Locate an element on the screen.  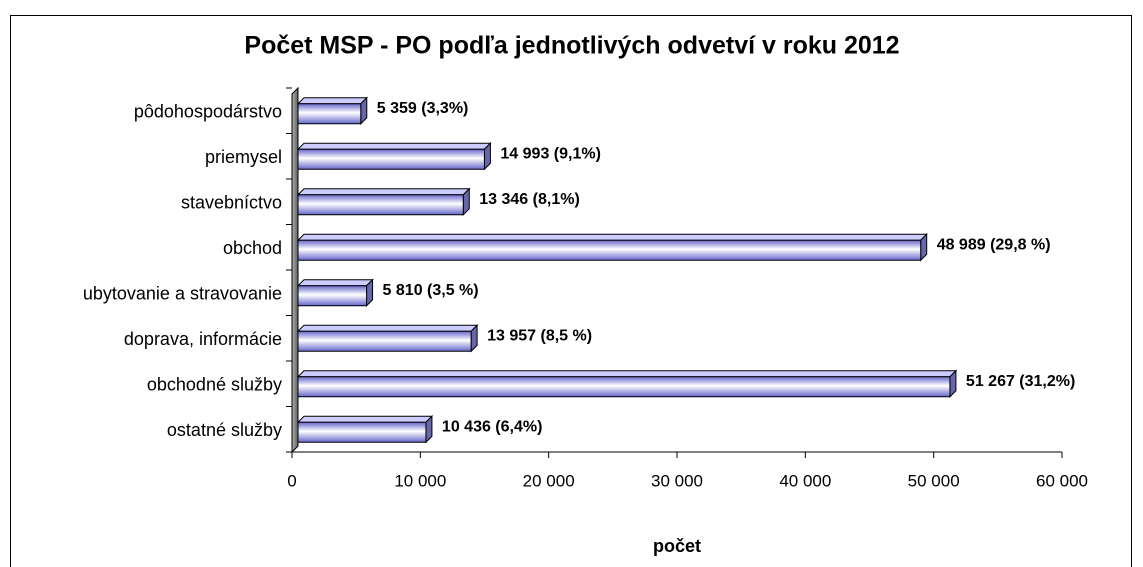
data-label: 48 989 (29,8 %) is located at coordinates (994, 244).